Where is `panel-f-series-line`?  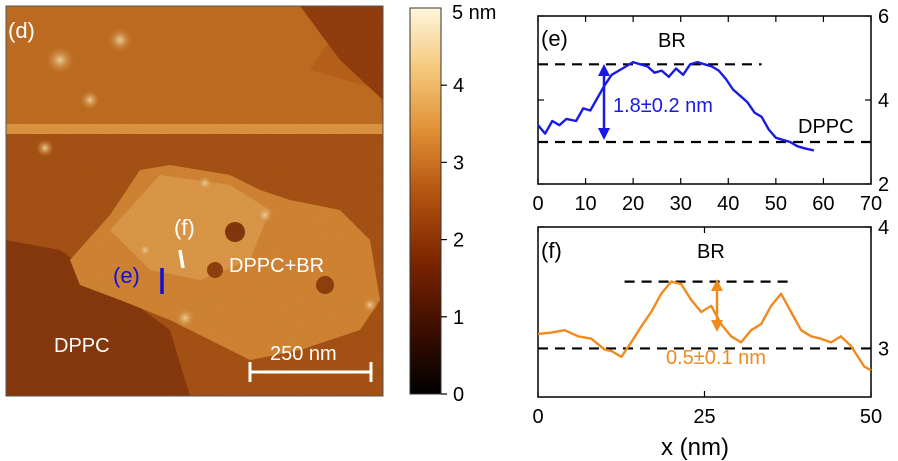 panel-f-series-line is located at coordinates (704, 326).